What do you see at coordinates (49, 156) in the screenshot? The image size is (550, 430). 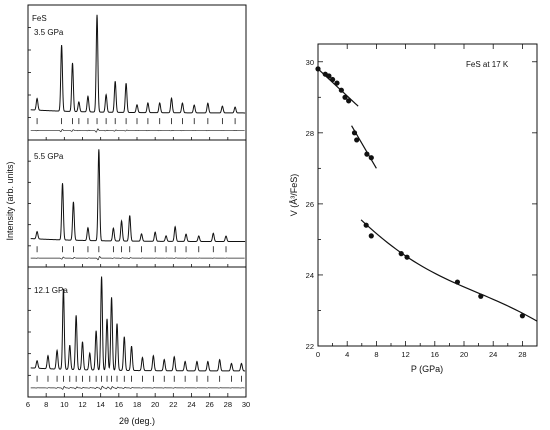 I see `xrd-panel-2-label-pressure: 5.5 GPa` at bounding box center [49, 156].